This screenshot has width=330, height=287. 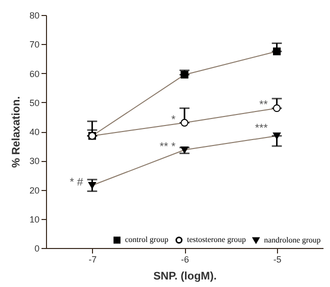 I want to click on annotation: **, so click(x=264, y=105).